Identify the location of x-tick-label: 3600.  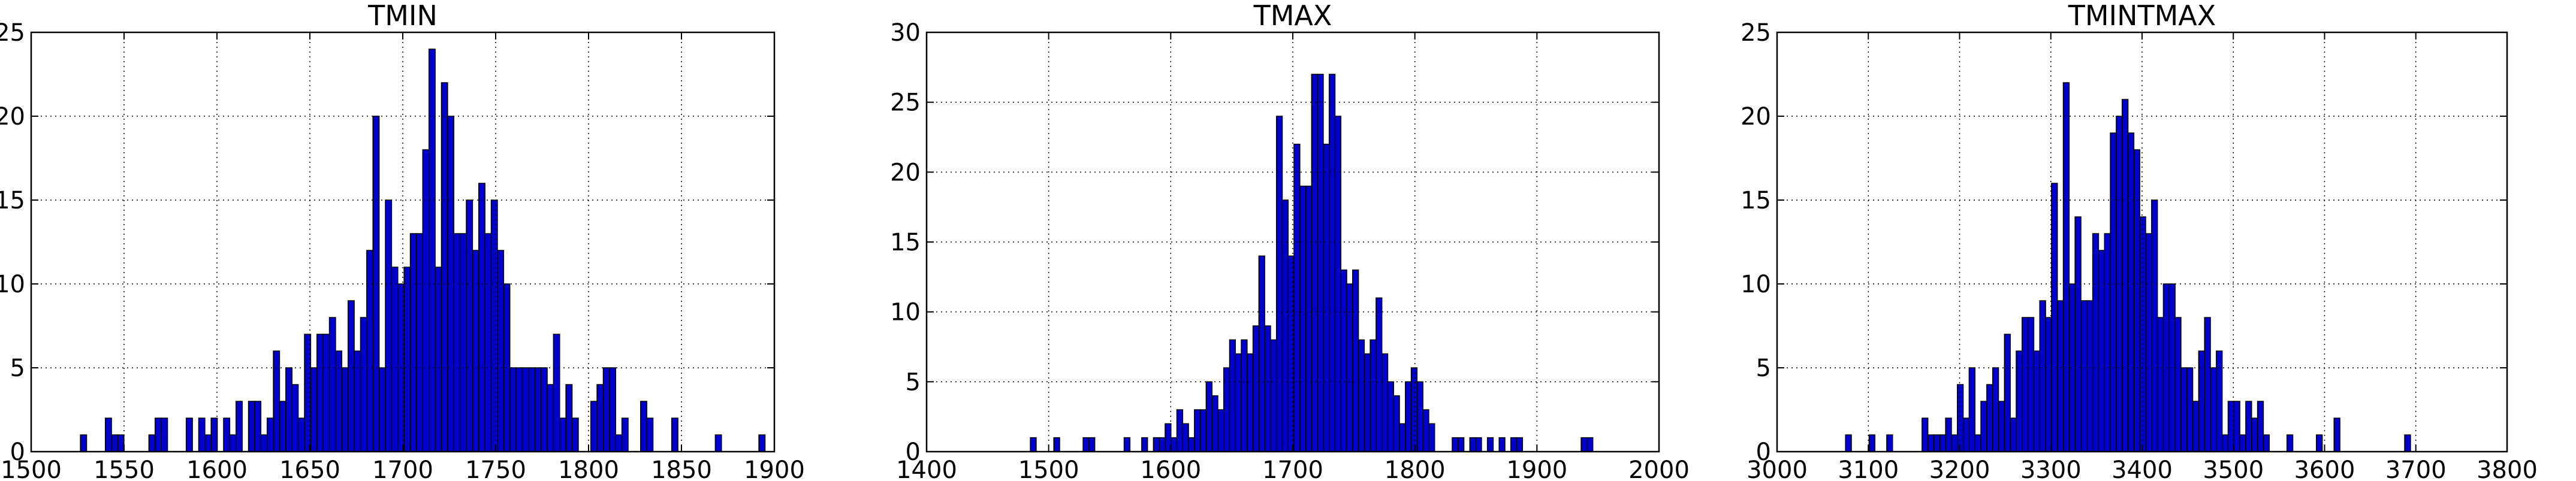
(2325, 468).